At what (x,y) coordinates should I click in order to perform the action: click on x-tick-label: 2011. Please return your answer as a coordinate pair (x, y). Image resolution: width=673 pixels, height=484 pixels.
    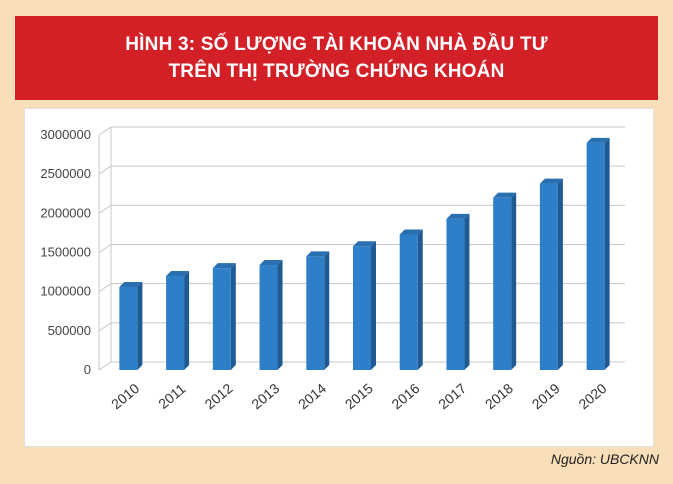
    Looking at the image, I should click on (172, 396).